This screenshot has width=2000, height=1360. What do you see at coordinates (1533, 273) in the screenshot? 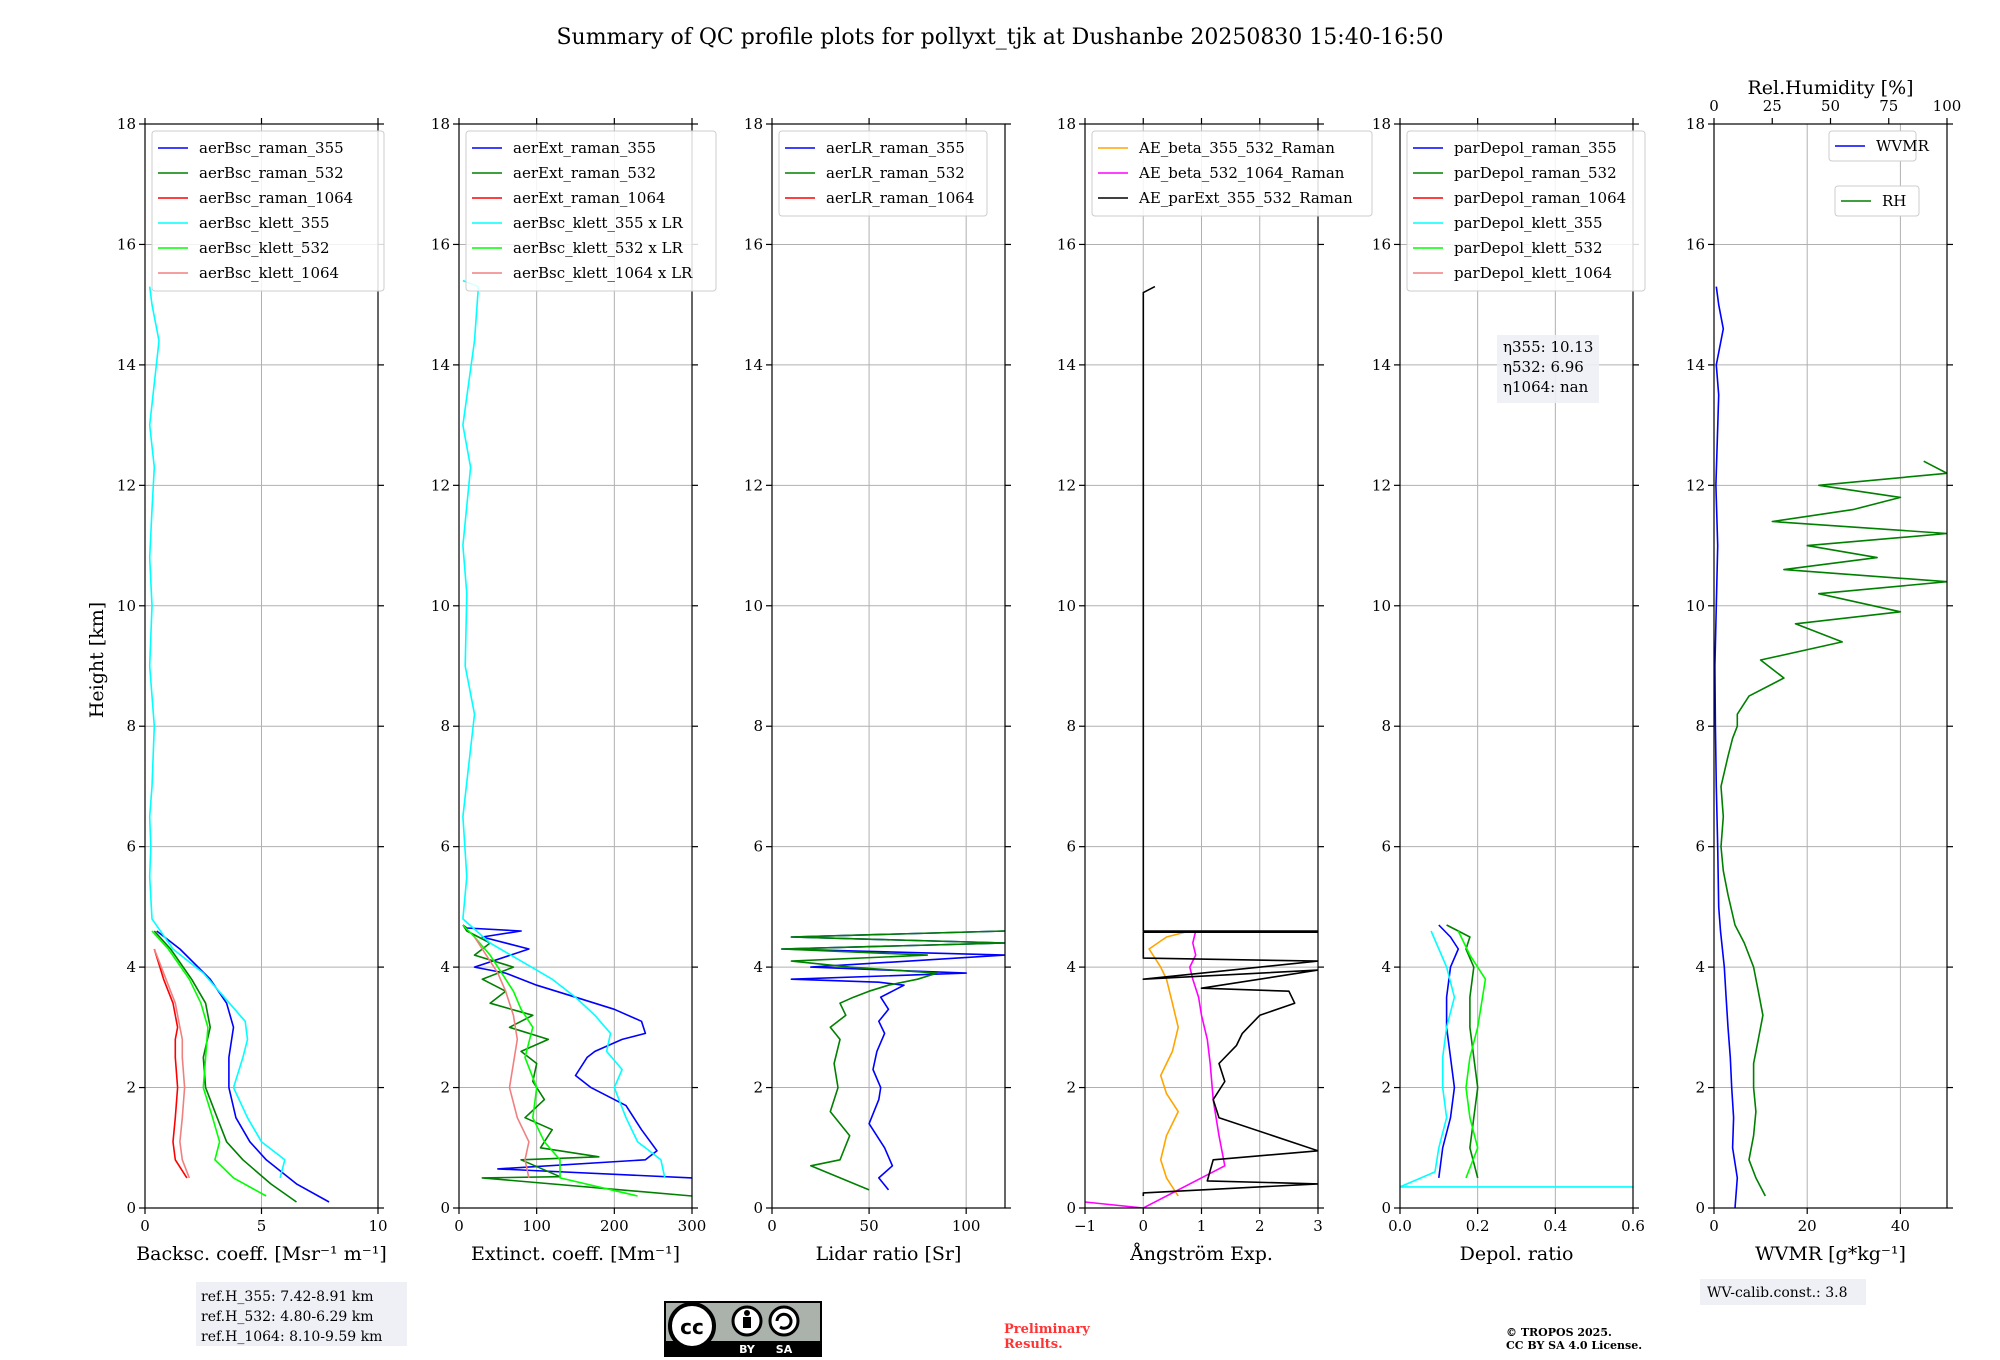
I see `legend-label: parDepol_klett_1064` at bounding box center [1533, 273].